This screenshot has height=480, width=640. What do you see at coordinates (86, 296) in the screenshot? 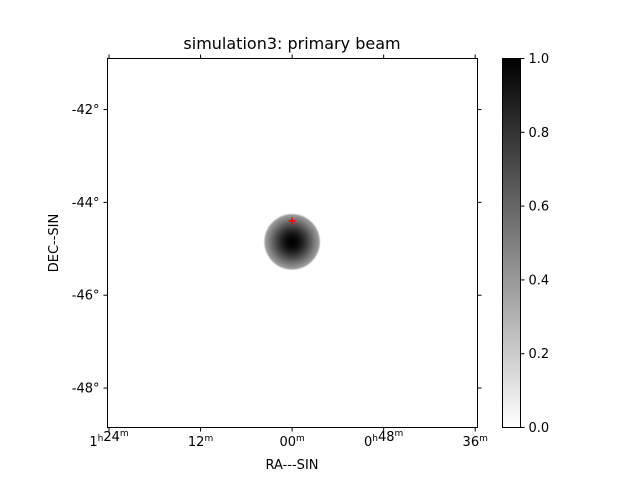
I see `y-tick-label: -46°` at bounding box center [86, 296].